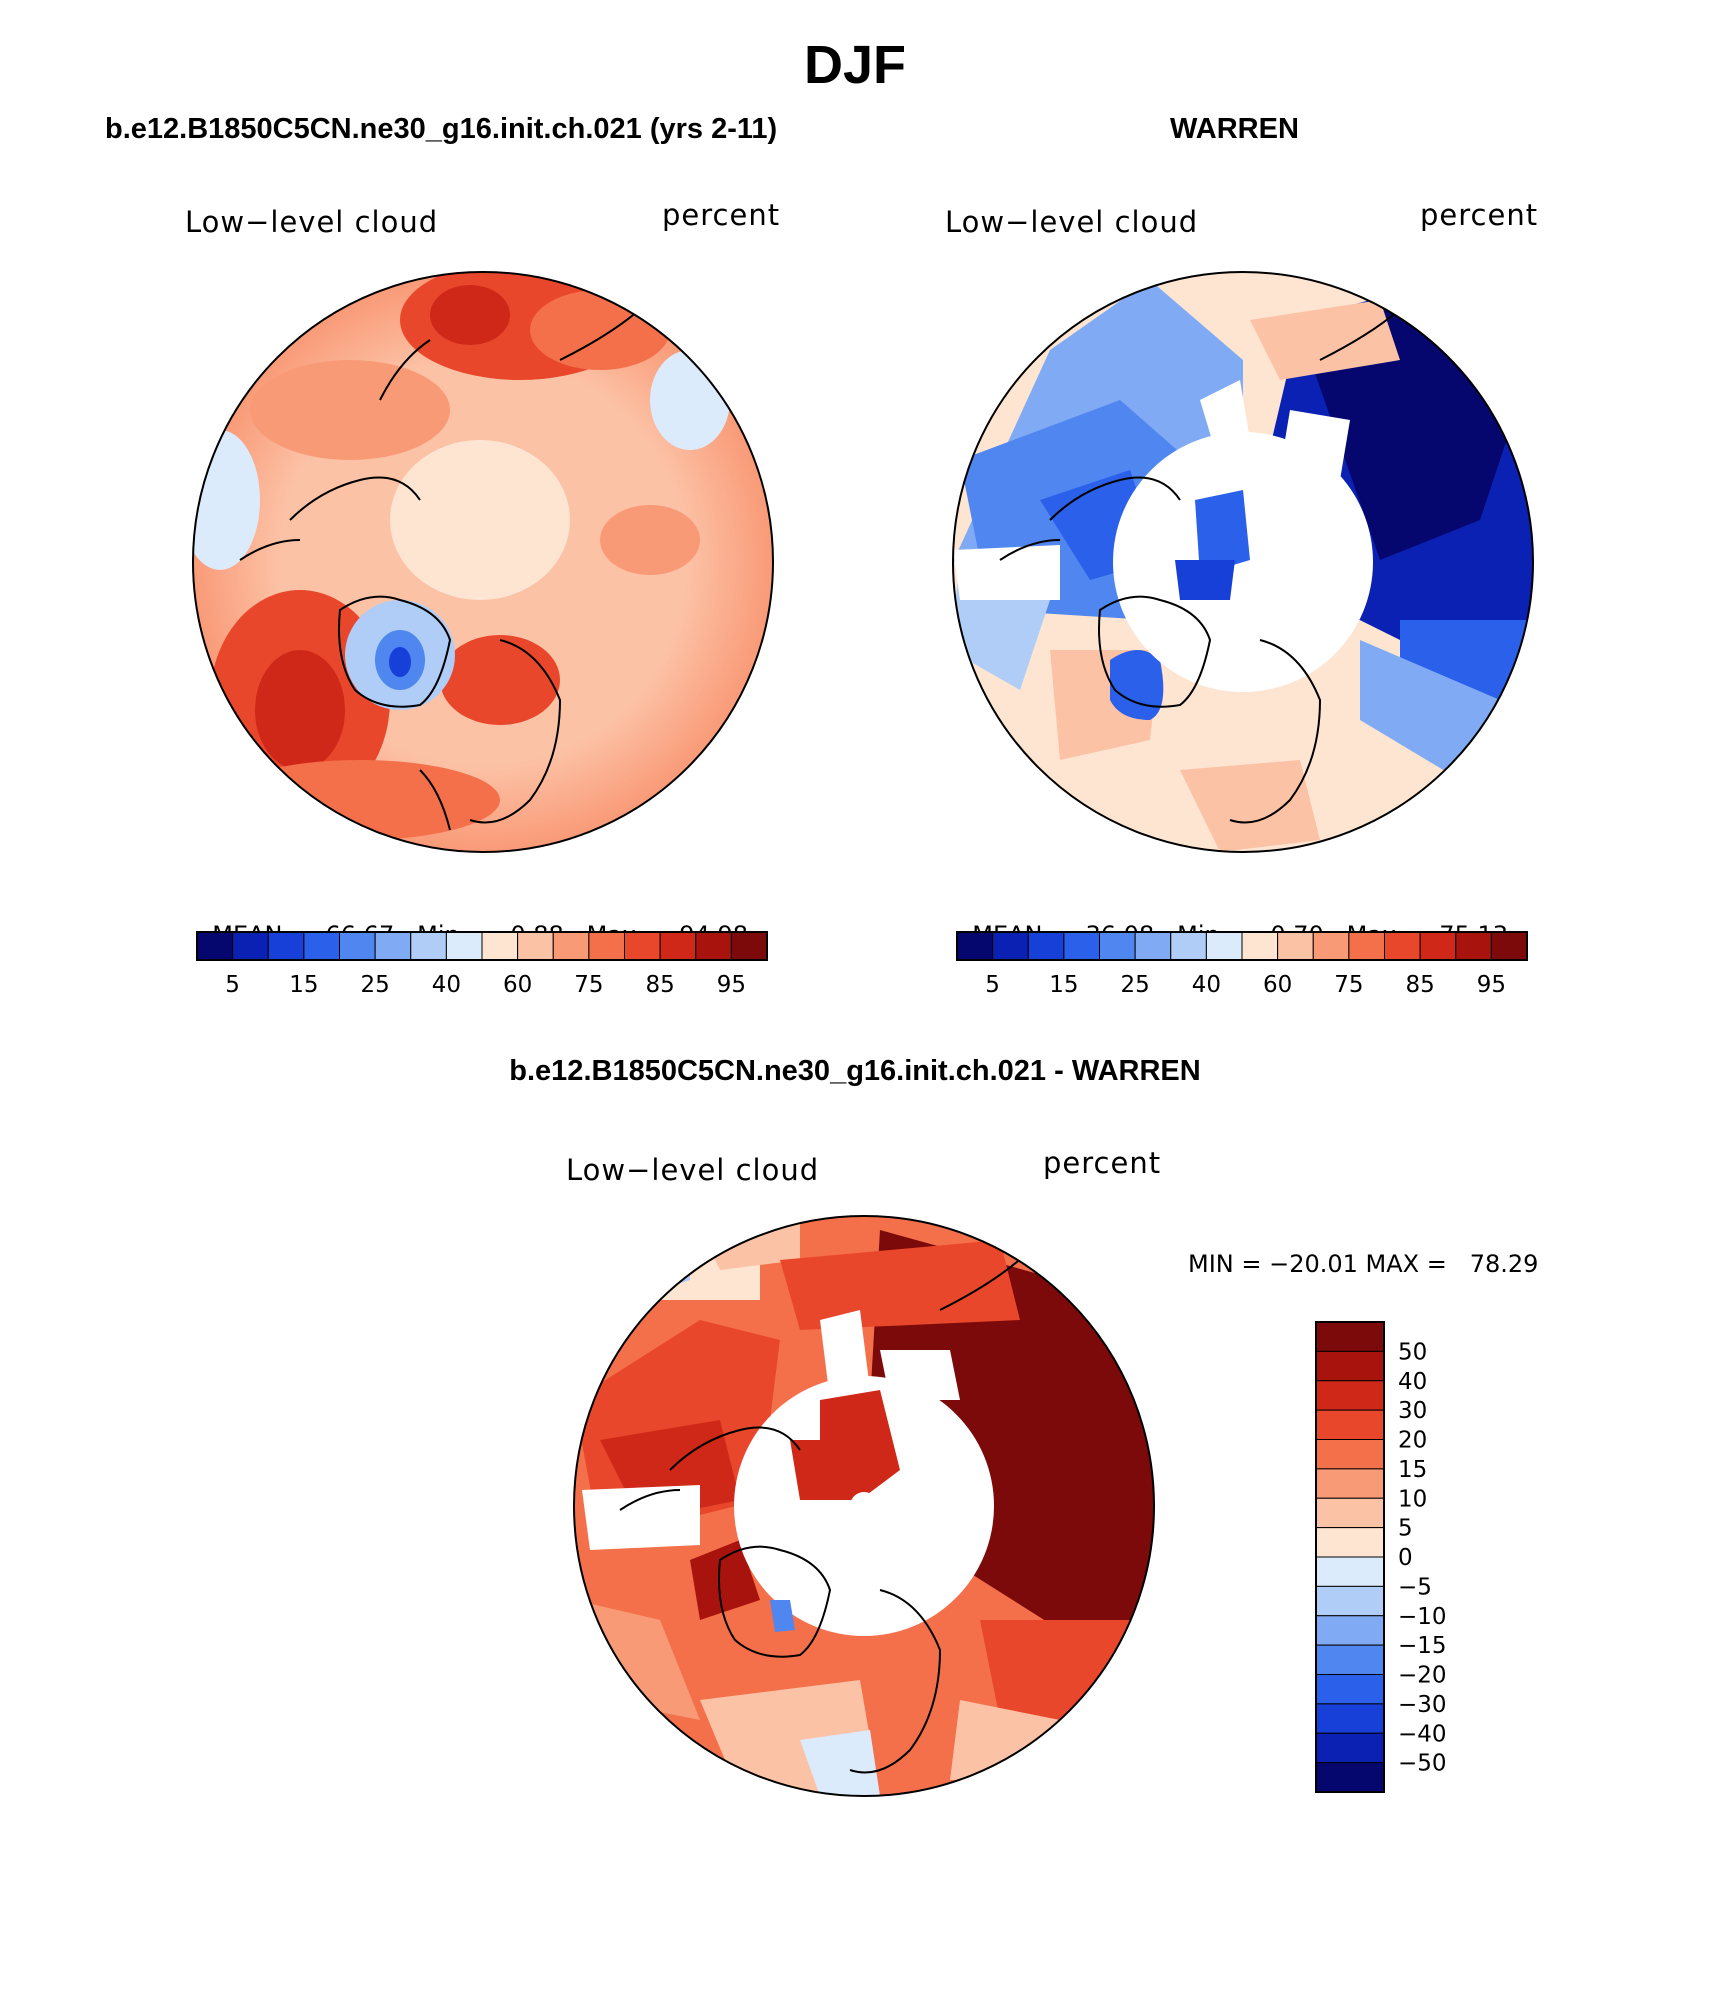  I want to click on panel3-colorbar-tick-label: 50, so click(1412, 1352).